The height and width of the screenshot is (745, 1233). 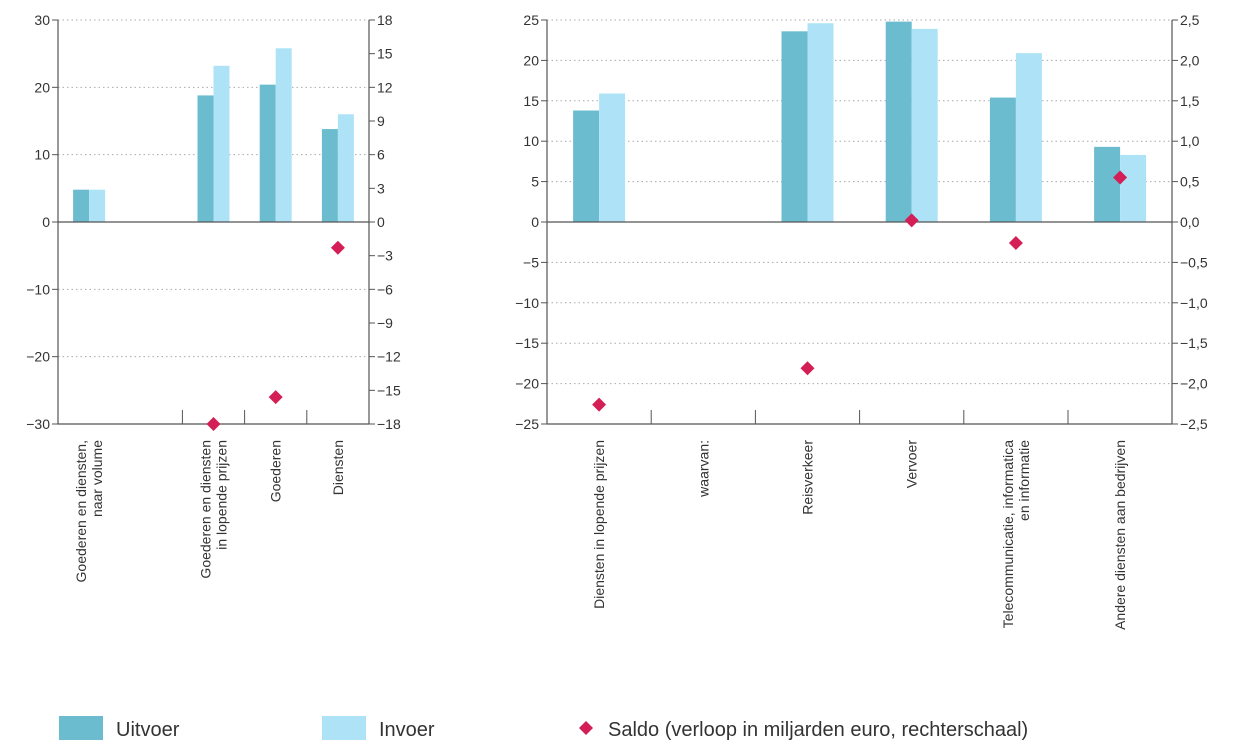 I want to click on right-tick-label: −15, so click(x=389, y=390).